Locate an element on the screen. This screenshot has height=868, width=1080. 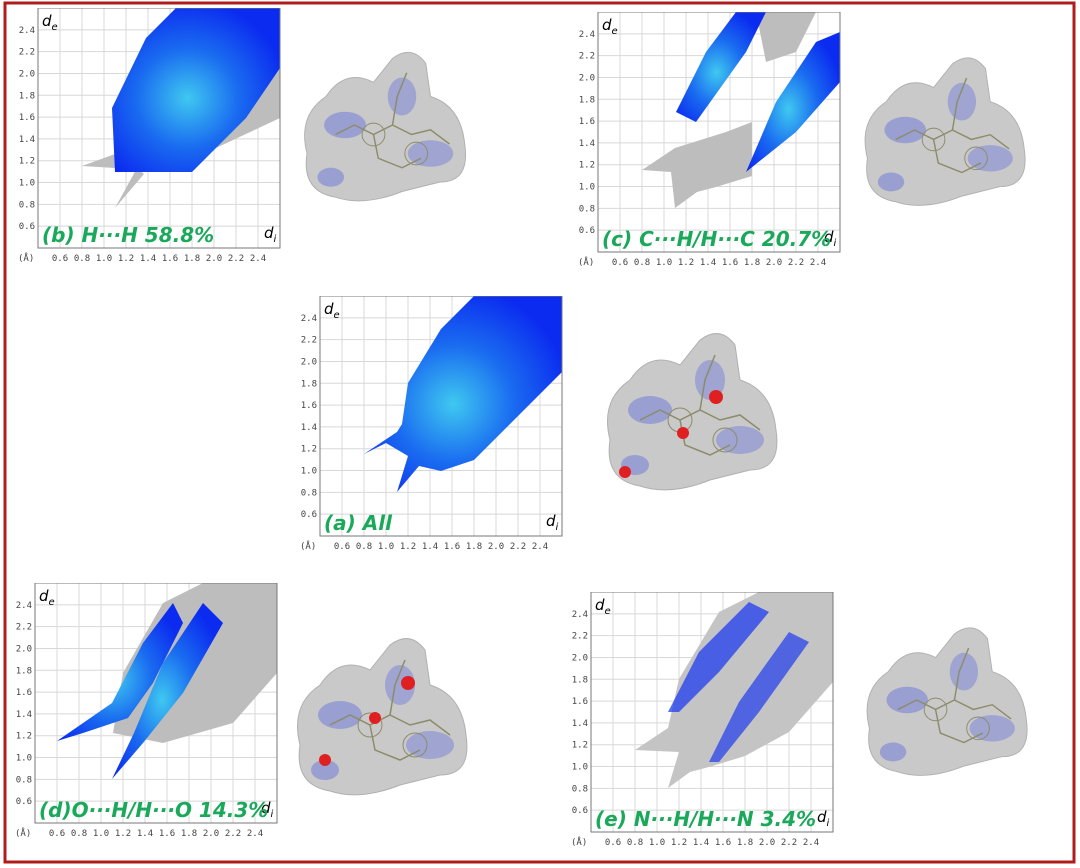
x-tick-label: 1.0 is located at coordinates (386, 547).